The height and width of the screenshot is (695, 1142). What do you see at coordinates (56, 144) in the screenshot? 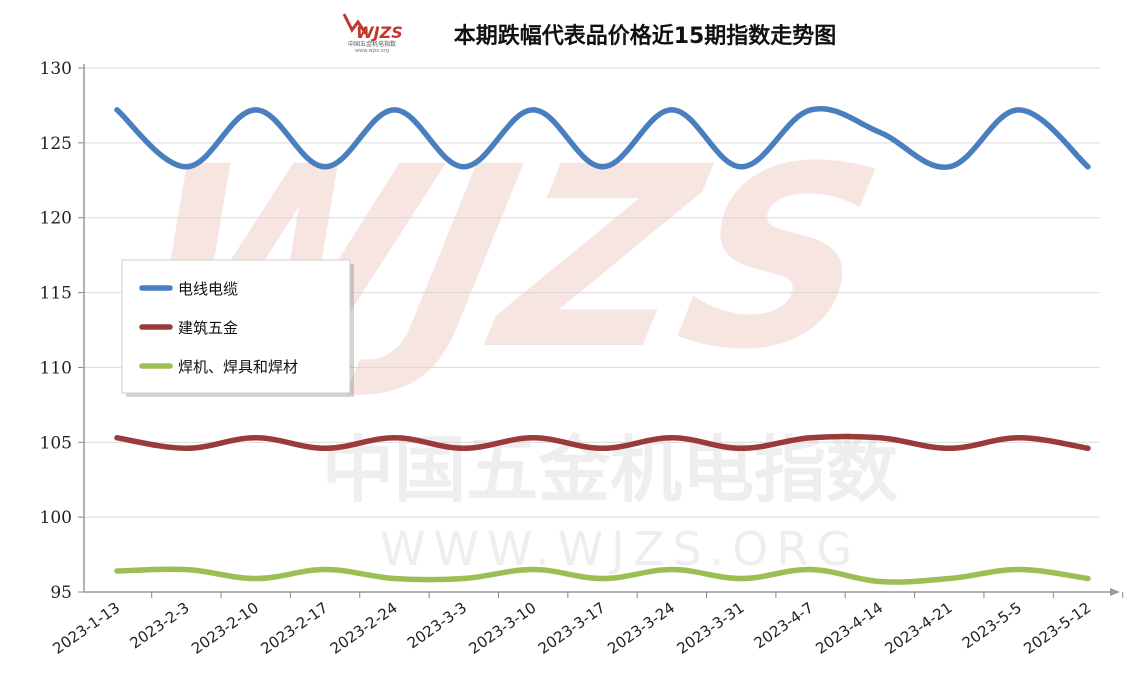
I see `y-tick-label: 125` at bounding box center [56, 144].